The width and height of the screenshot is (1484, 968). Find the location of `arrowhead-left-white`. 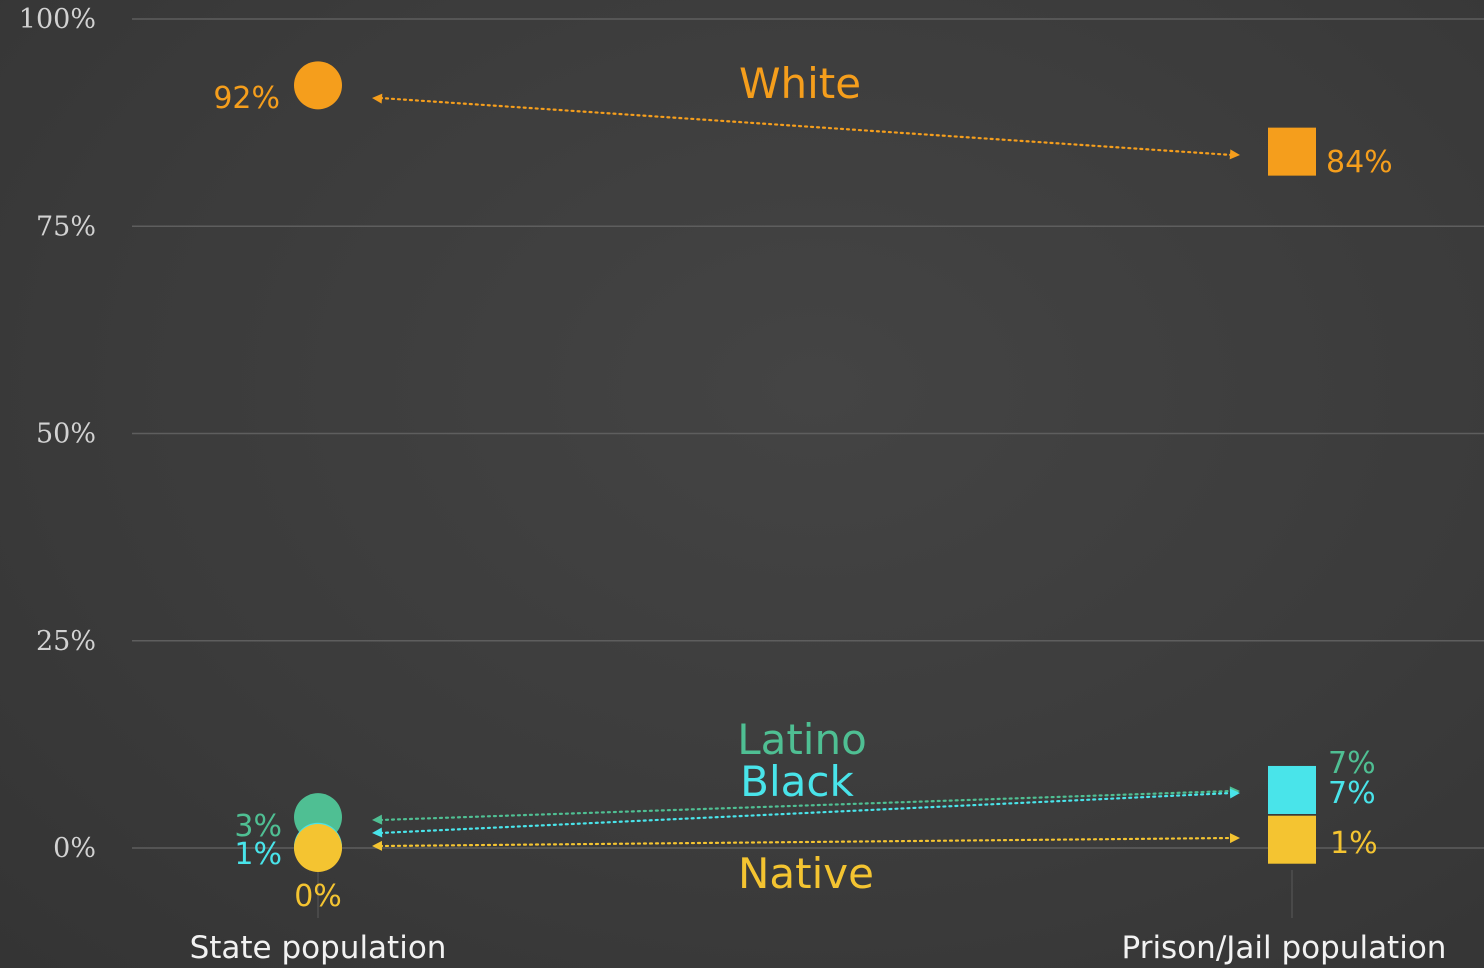

arrowhead-left-white is located at coordinates (377, 98).